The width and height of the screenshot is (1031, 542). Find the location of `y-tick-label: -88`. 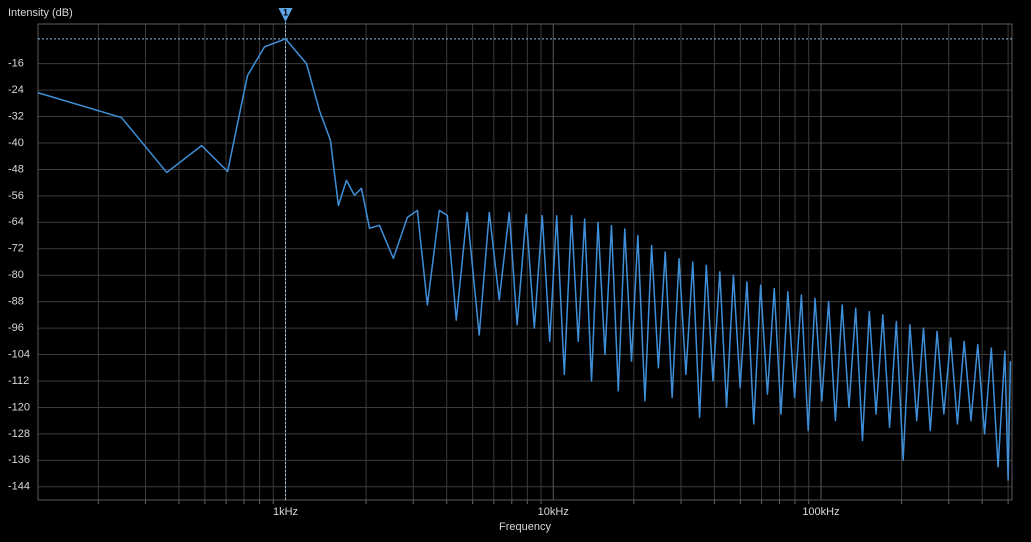

y-tick-label: -88 is located at coordinates (16, 302).